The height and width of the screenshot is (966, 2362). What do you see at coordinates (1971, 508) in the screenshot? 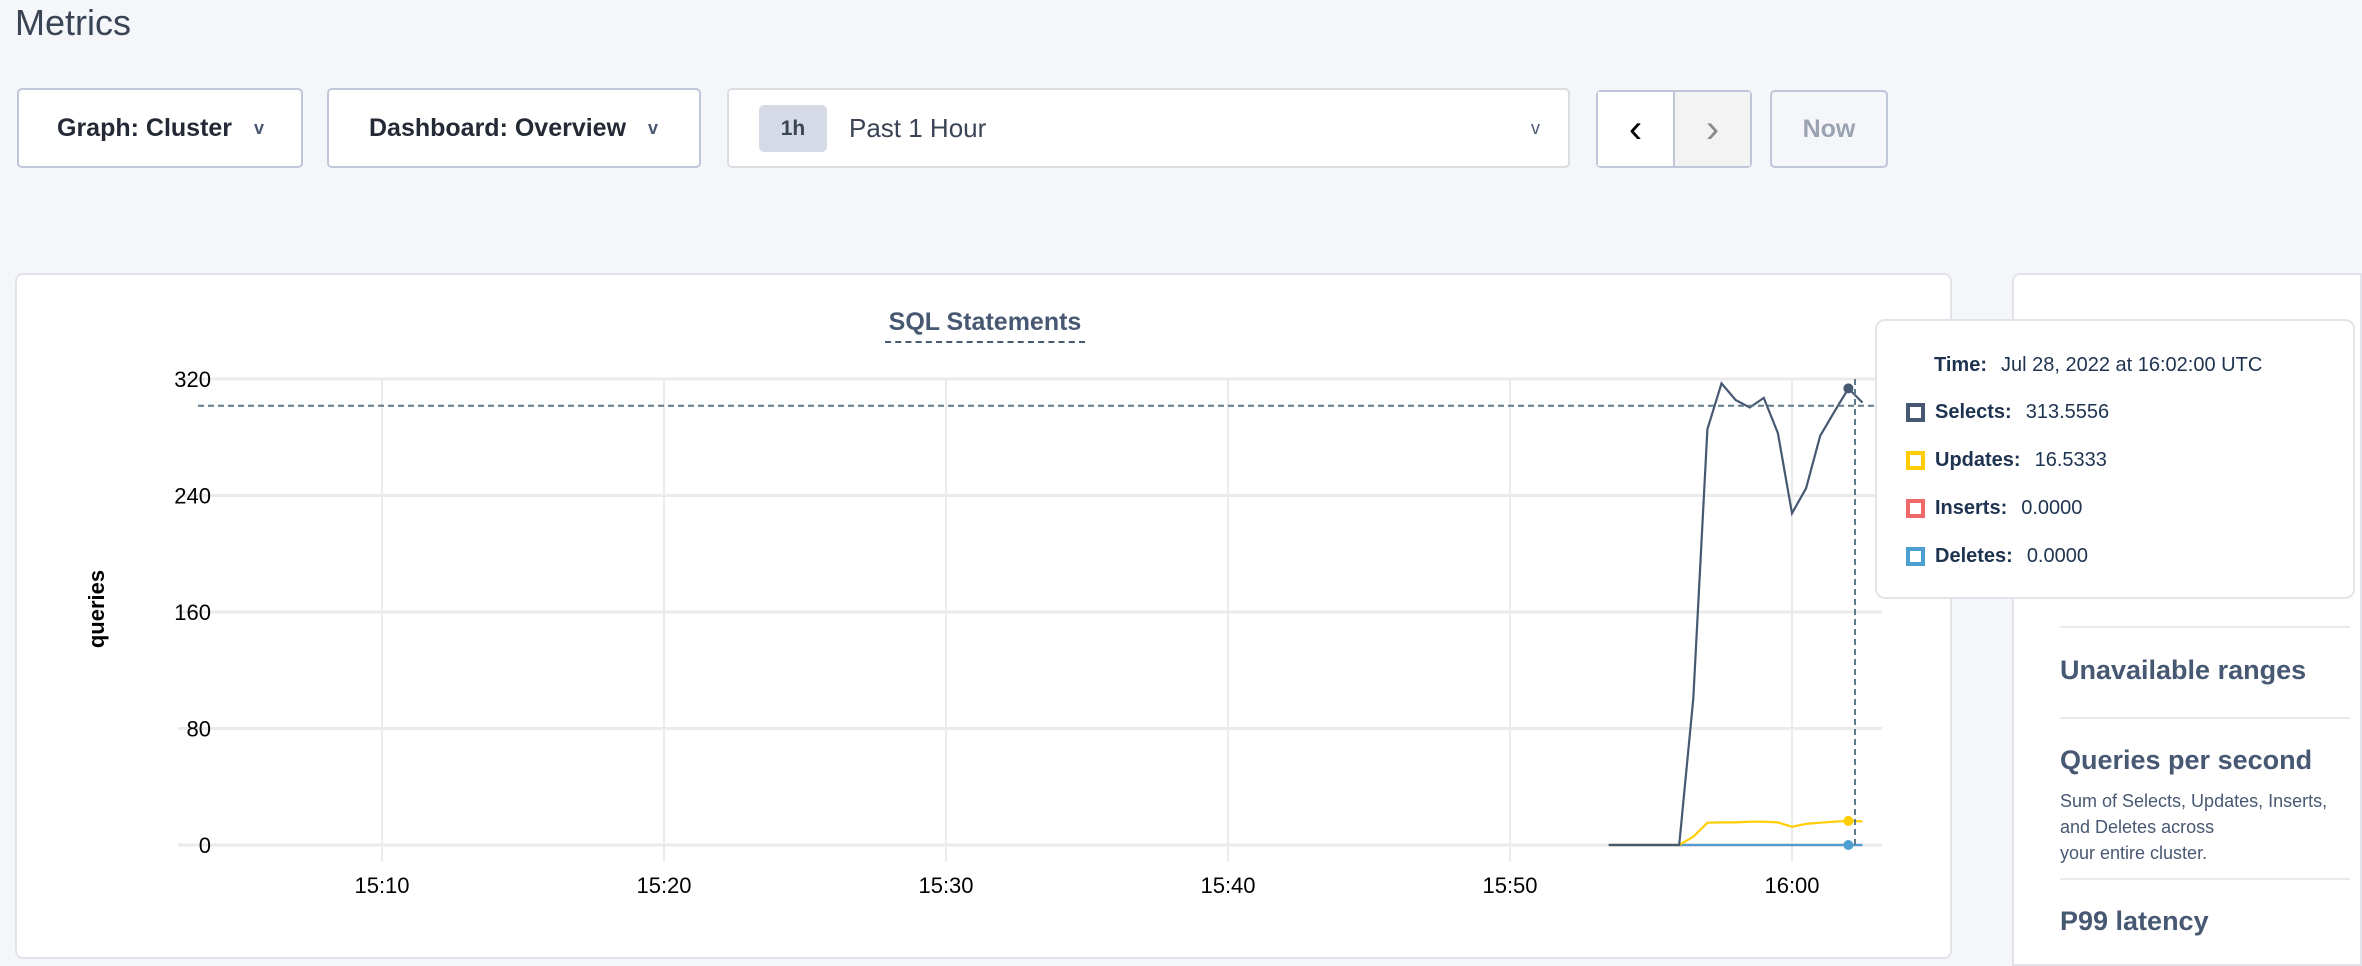
I see `tooltip-label: Inserts:` at bounding box center [1971, 508].